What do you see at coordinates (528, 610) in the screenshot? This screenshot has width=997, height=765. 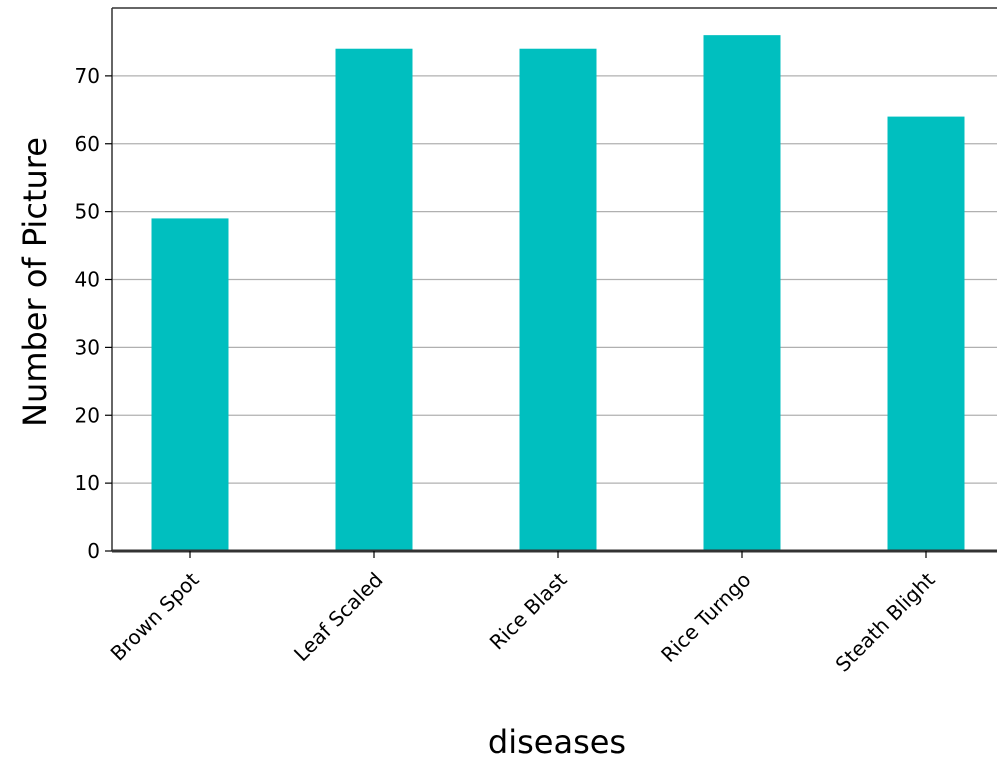 I see `x-tick-label: Rice Blast` at bounding box center [528, 610].